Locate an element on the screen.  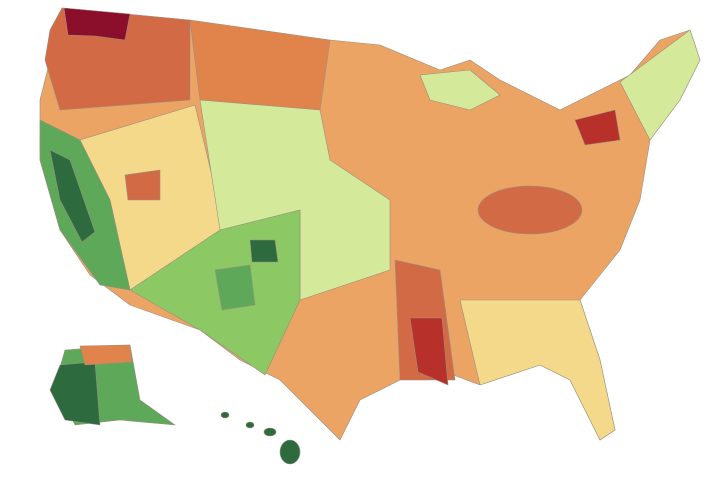
region-appalachia is located at coordinates (530, 210).